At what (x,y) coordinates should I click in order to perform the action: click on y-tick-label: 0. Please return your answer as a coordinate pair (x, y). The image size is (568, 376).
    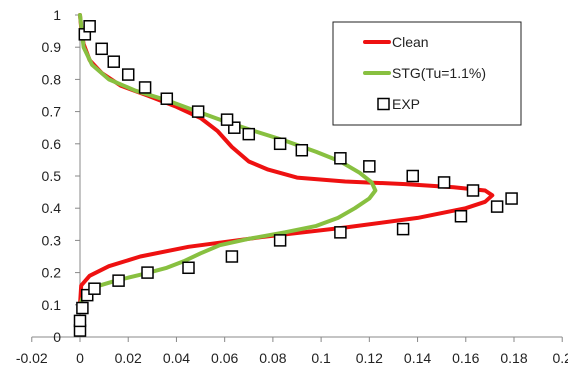
    Looking at the image, I should click on (57, 337).